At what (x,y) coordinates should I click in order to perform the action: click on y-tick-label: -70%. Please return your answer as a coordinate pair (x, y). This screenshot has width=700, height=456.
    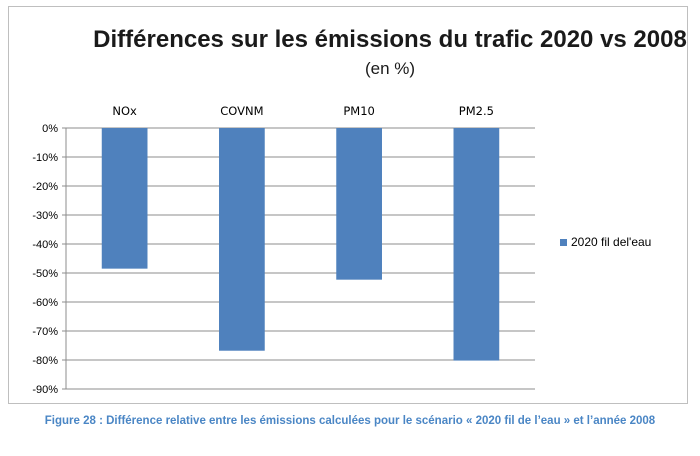
    Looking at the image, I should click on (45, 332).